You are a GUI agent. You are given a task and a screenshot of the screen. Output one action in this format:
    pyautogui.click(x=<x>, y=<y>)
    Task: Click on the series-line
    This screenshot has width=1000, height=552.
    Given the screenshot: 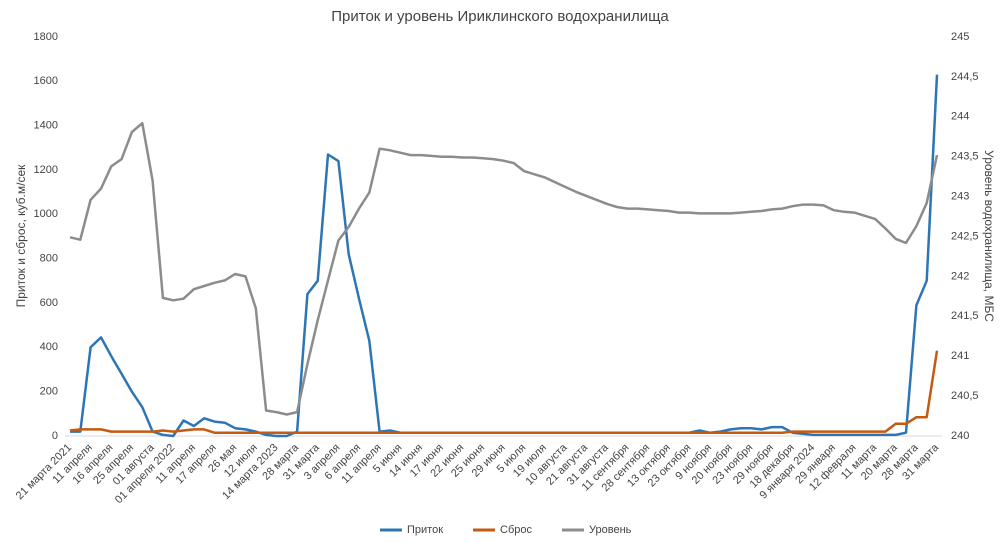 What is the action you would take?
    pyautogui.click(x=504, y=392)
    